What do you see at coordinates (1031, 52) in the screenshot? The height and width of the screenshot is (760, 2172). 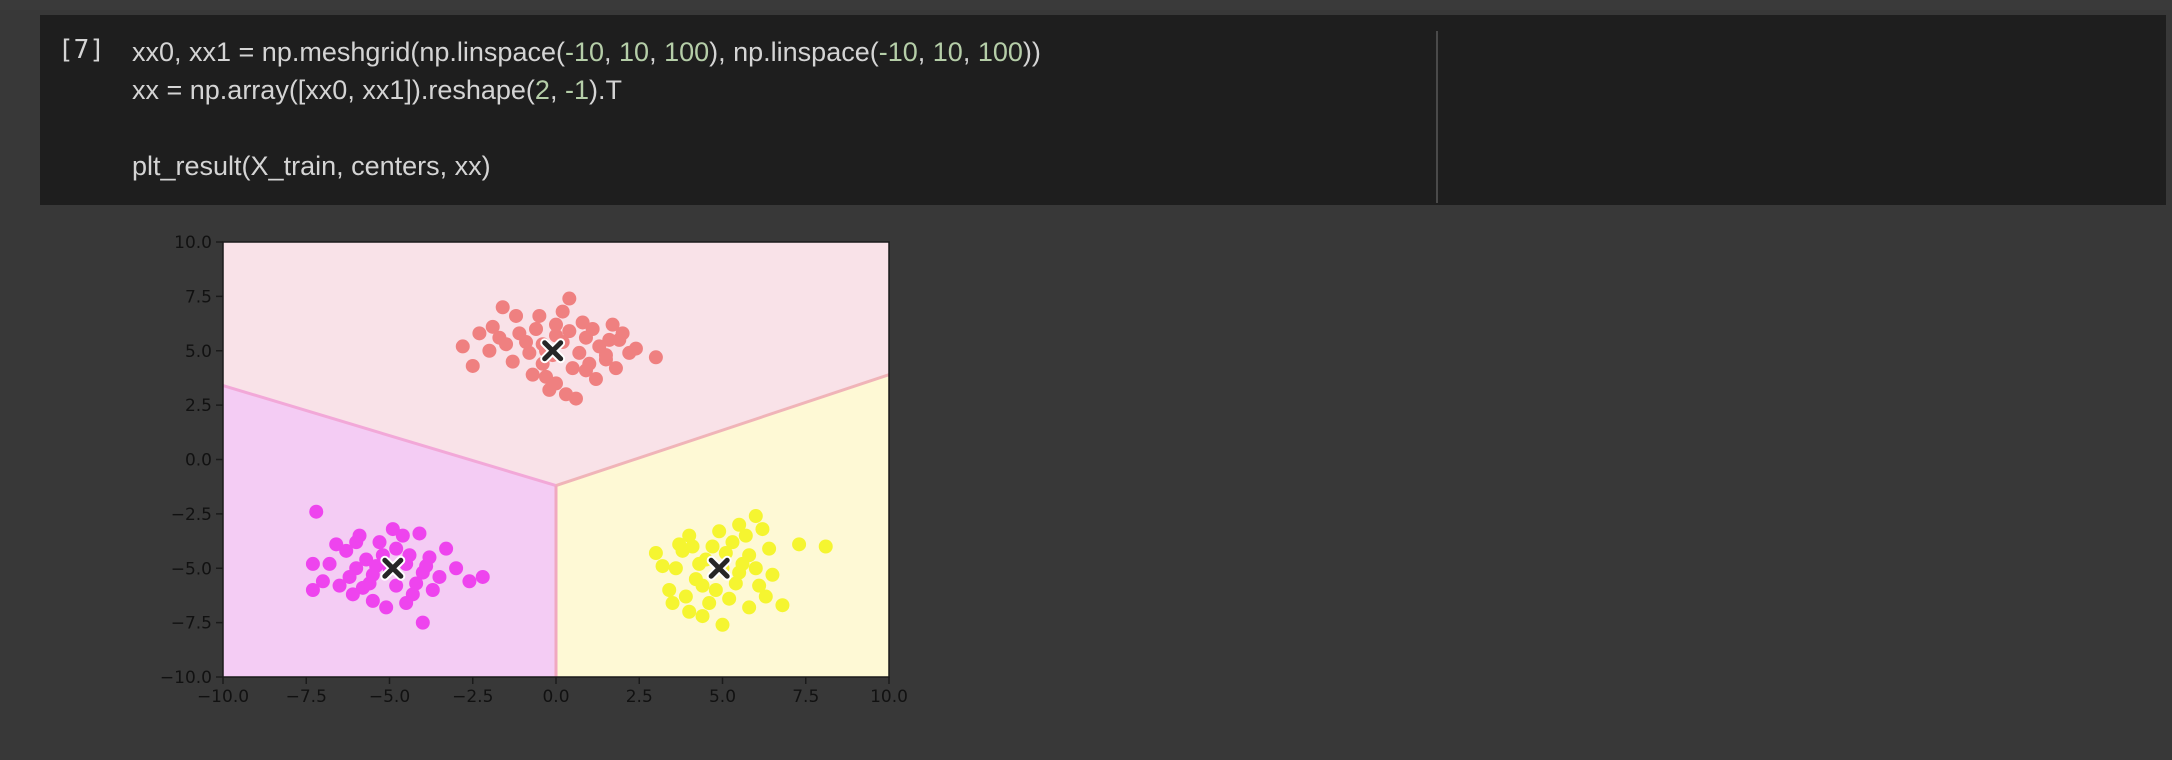 I see `code-token: ))` at bounding box center [1031, 52].